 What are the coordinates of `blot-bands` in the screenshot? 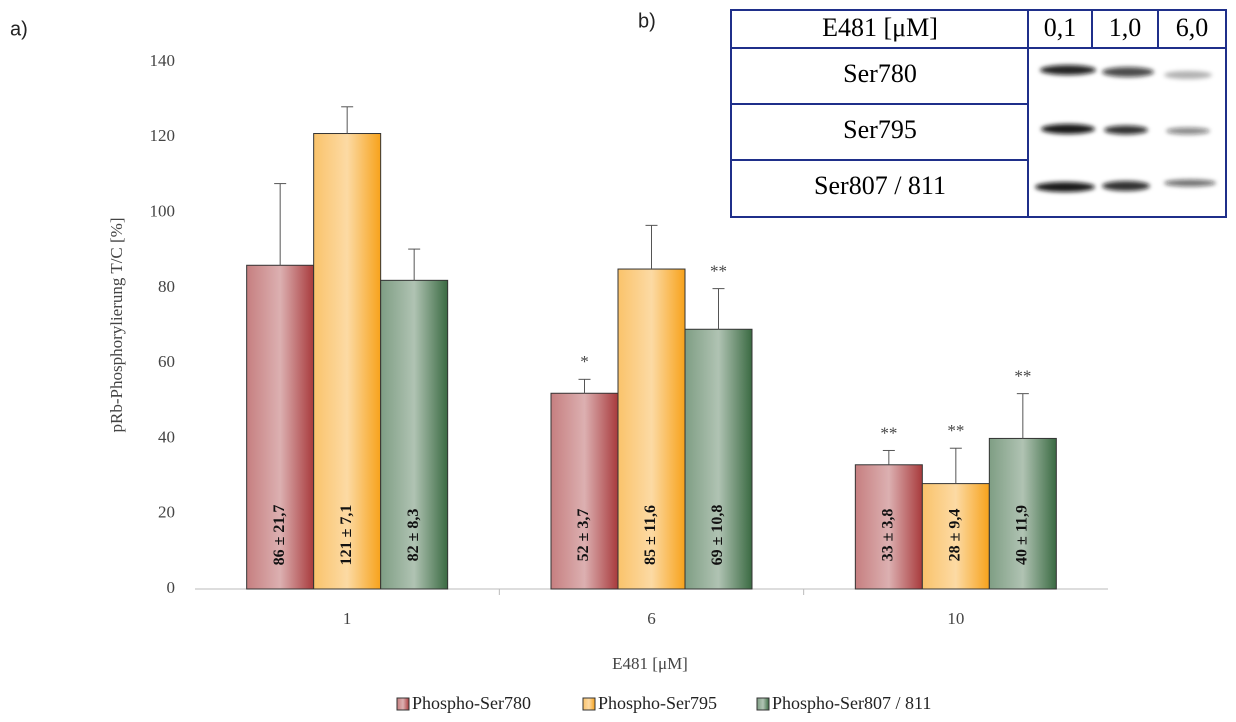 It's located at (1125, 128).